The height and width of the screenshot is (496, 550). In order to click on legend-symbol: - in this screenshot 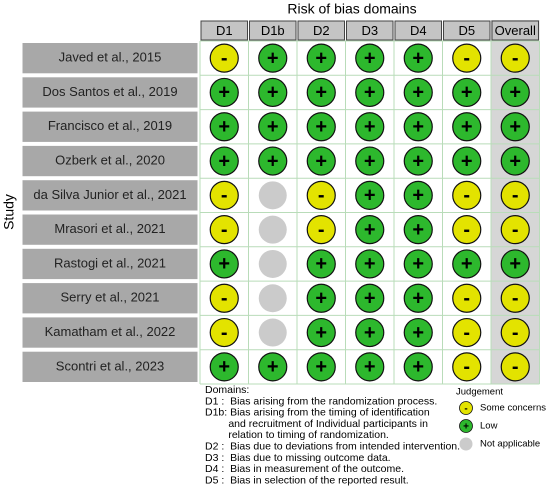, I will do `click(465, 409)`.